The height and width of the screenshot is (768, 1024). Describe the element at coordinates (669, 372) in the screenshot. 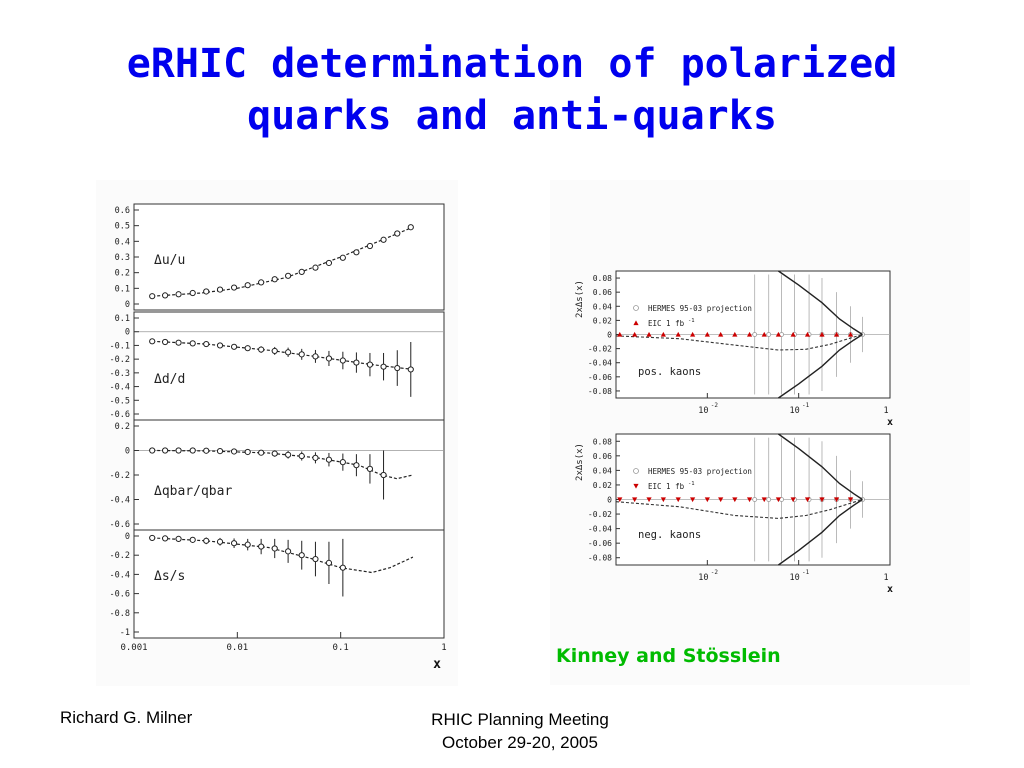

I see `panel-label: pos. kaons` at that location.